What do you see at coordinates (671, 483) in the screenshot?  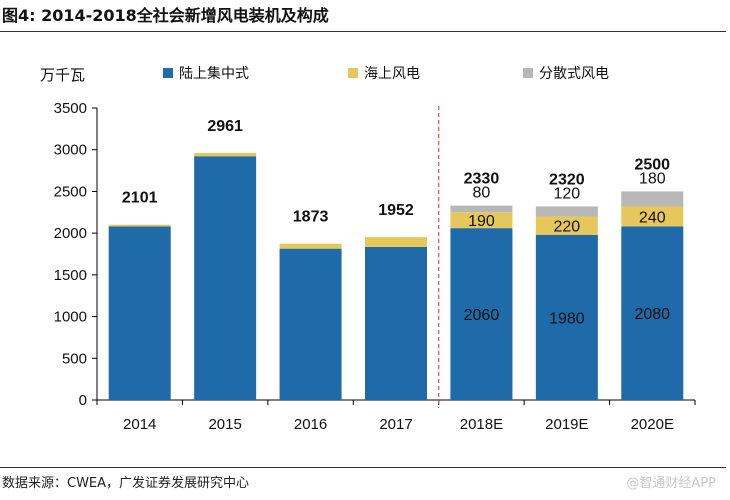 I see `watermark: @智通财经APP` at bounding box center [671, 483].